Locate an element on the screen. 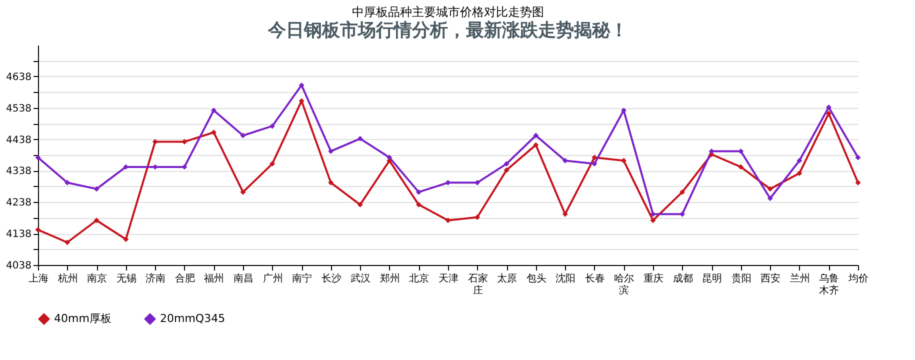  x-tick-label: 重庆 is located at coordinates (654, 278).